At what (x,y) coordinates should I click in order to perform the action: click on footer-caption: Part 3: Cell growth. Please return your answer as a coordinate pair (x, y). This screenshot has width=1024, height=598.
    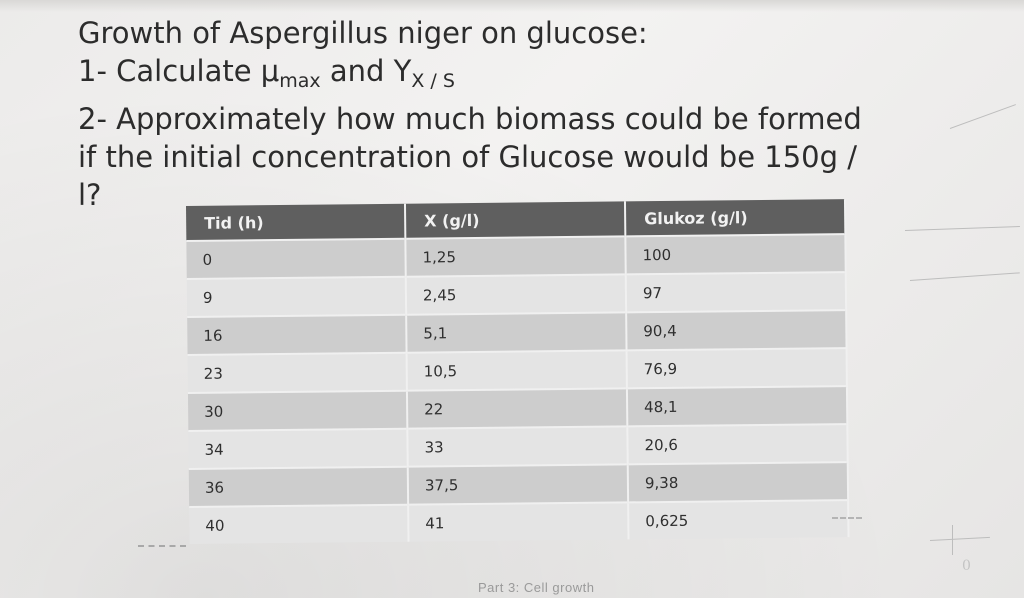
    Looking at the image, I should click on (536, 587).